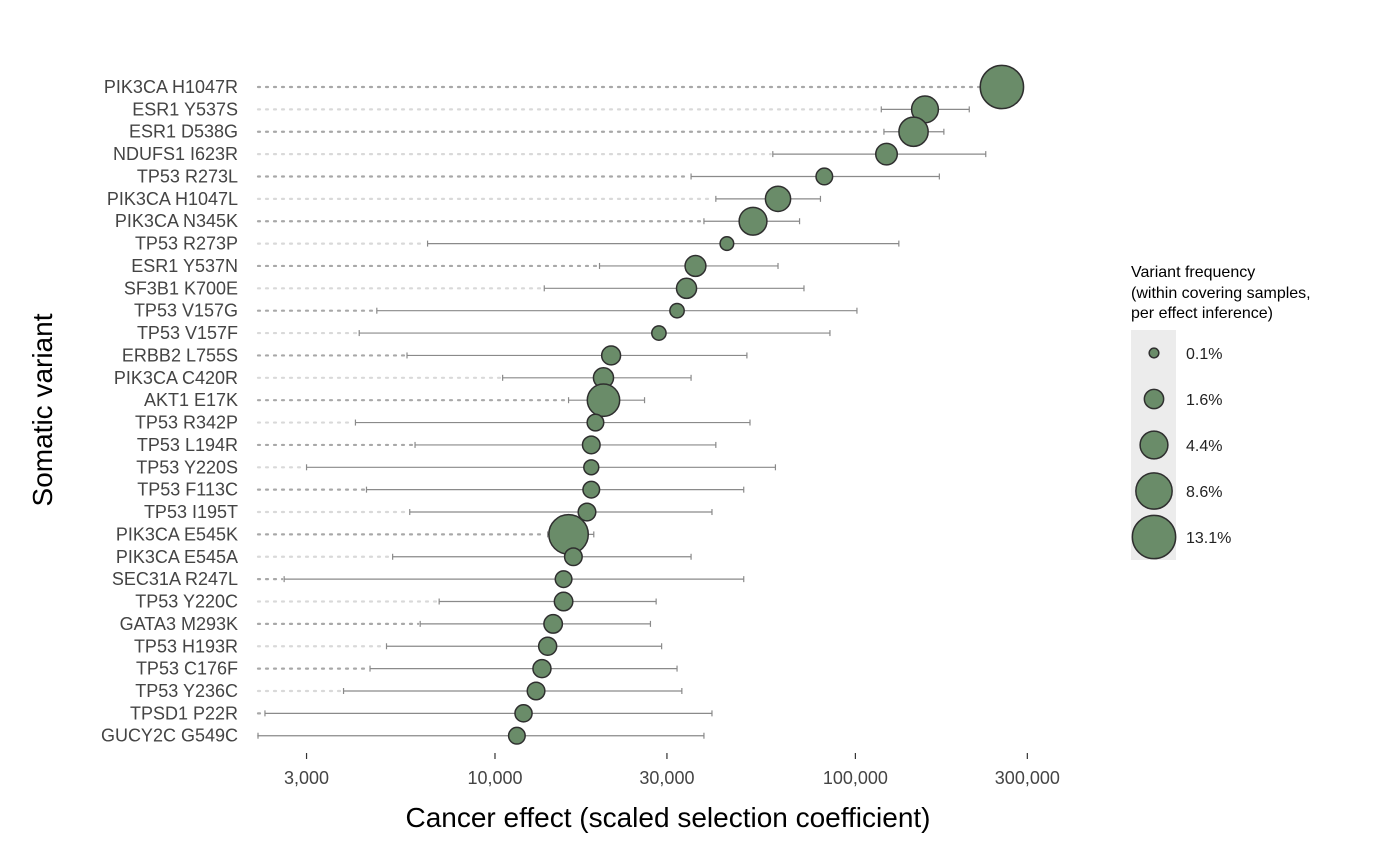 The width and height of the screenshot is (1400, 865). What do you see at coordinates (1193, 272) in the screenshot?
I see `legend-title-line-1: Variant frequency` at bounding box center [1193, 272].